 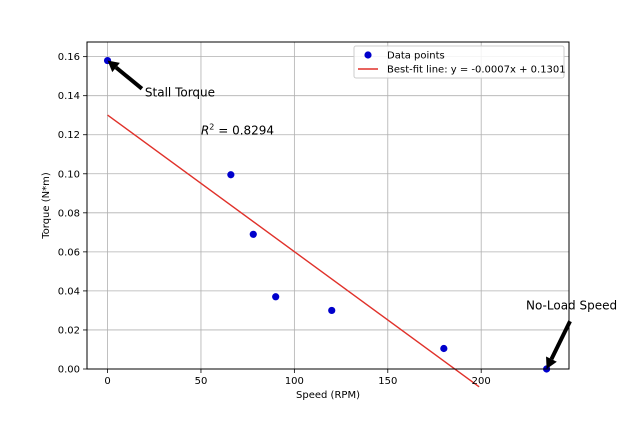 What do you see at coordinates (481, 381) in the screenshot?
I see `x-tick-label: 200` at bounding box center [481, 381].